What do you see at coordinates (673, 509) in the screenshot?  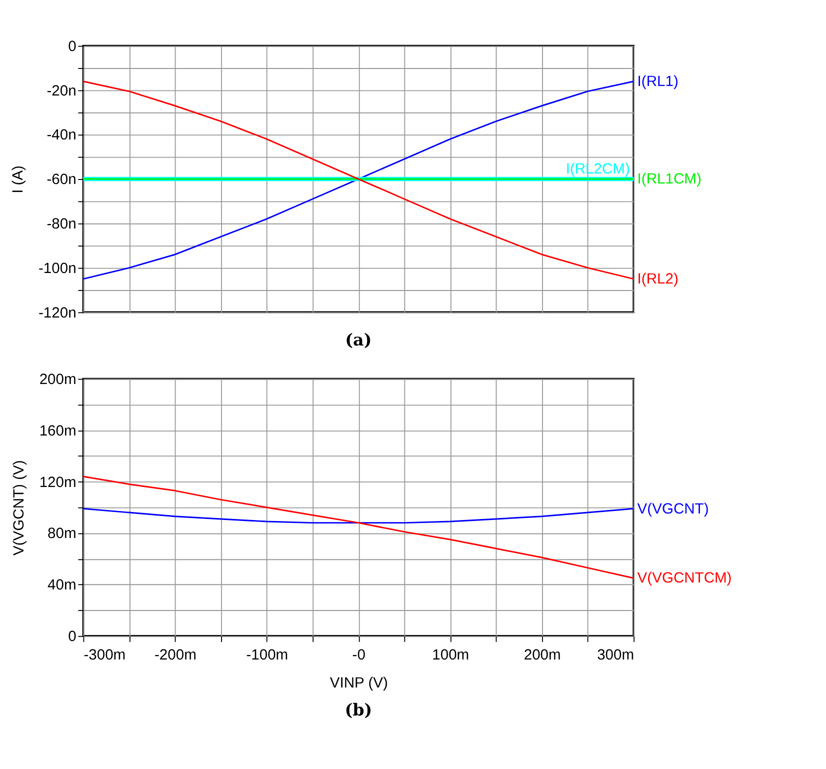 I see `series-label: V(VGCNT)` at bounding box center [673, 509].